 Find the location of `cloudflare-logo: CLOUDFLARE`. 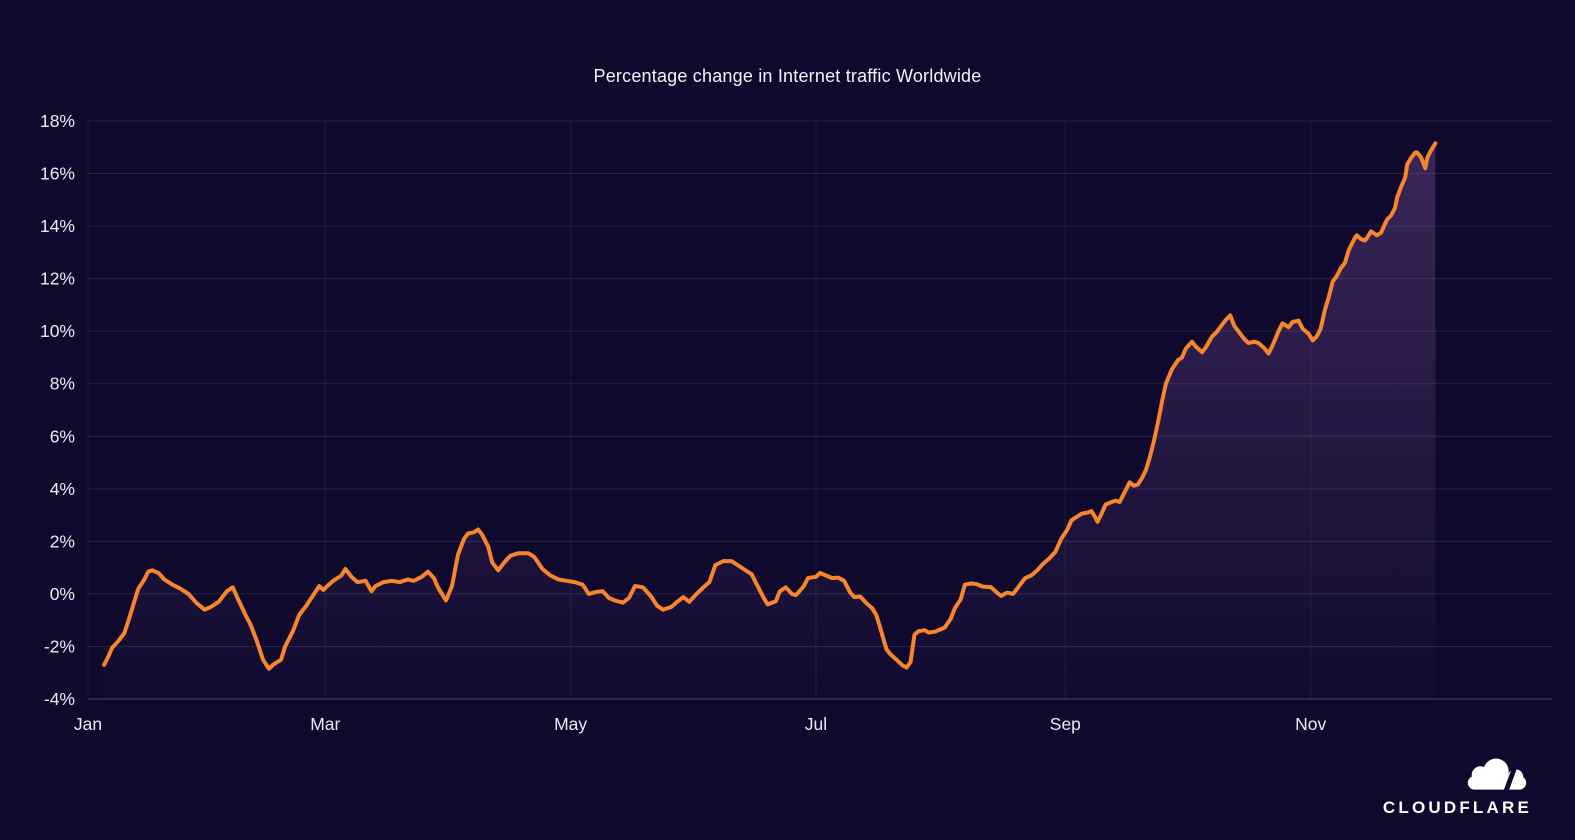

cloudflare-logo: CLOUDFLARE is located at coordinates (1452, 788).